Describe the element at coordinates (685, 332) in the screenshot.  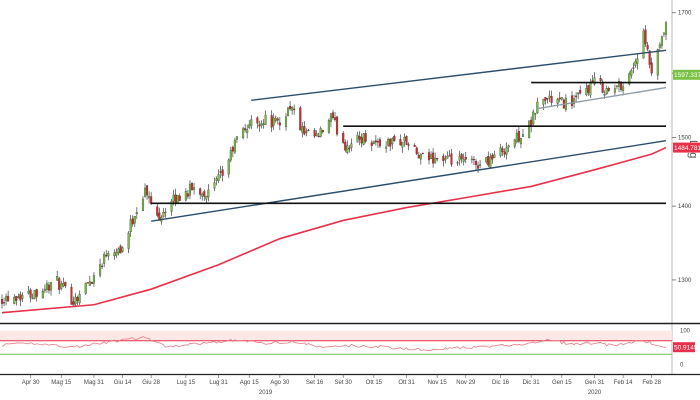
I see `oscillator-tick-label: 100` at that location.